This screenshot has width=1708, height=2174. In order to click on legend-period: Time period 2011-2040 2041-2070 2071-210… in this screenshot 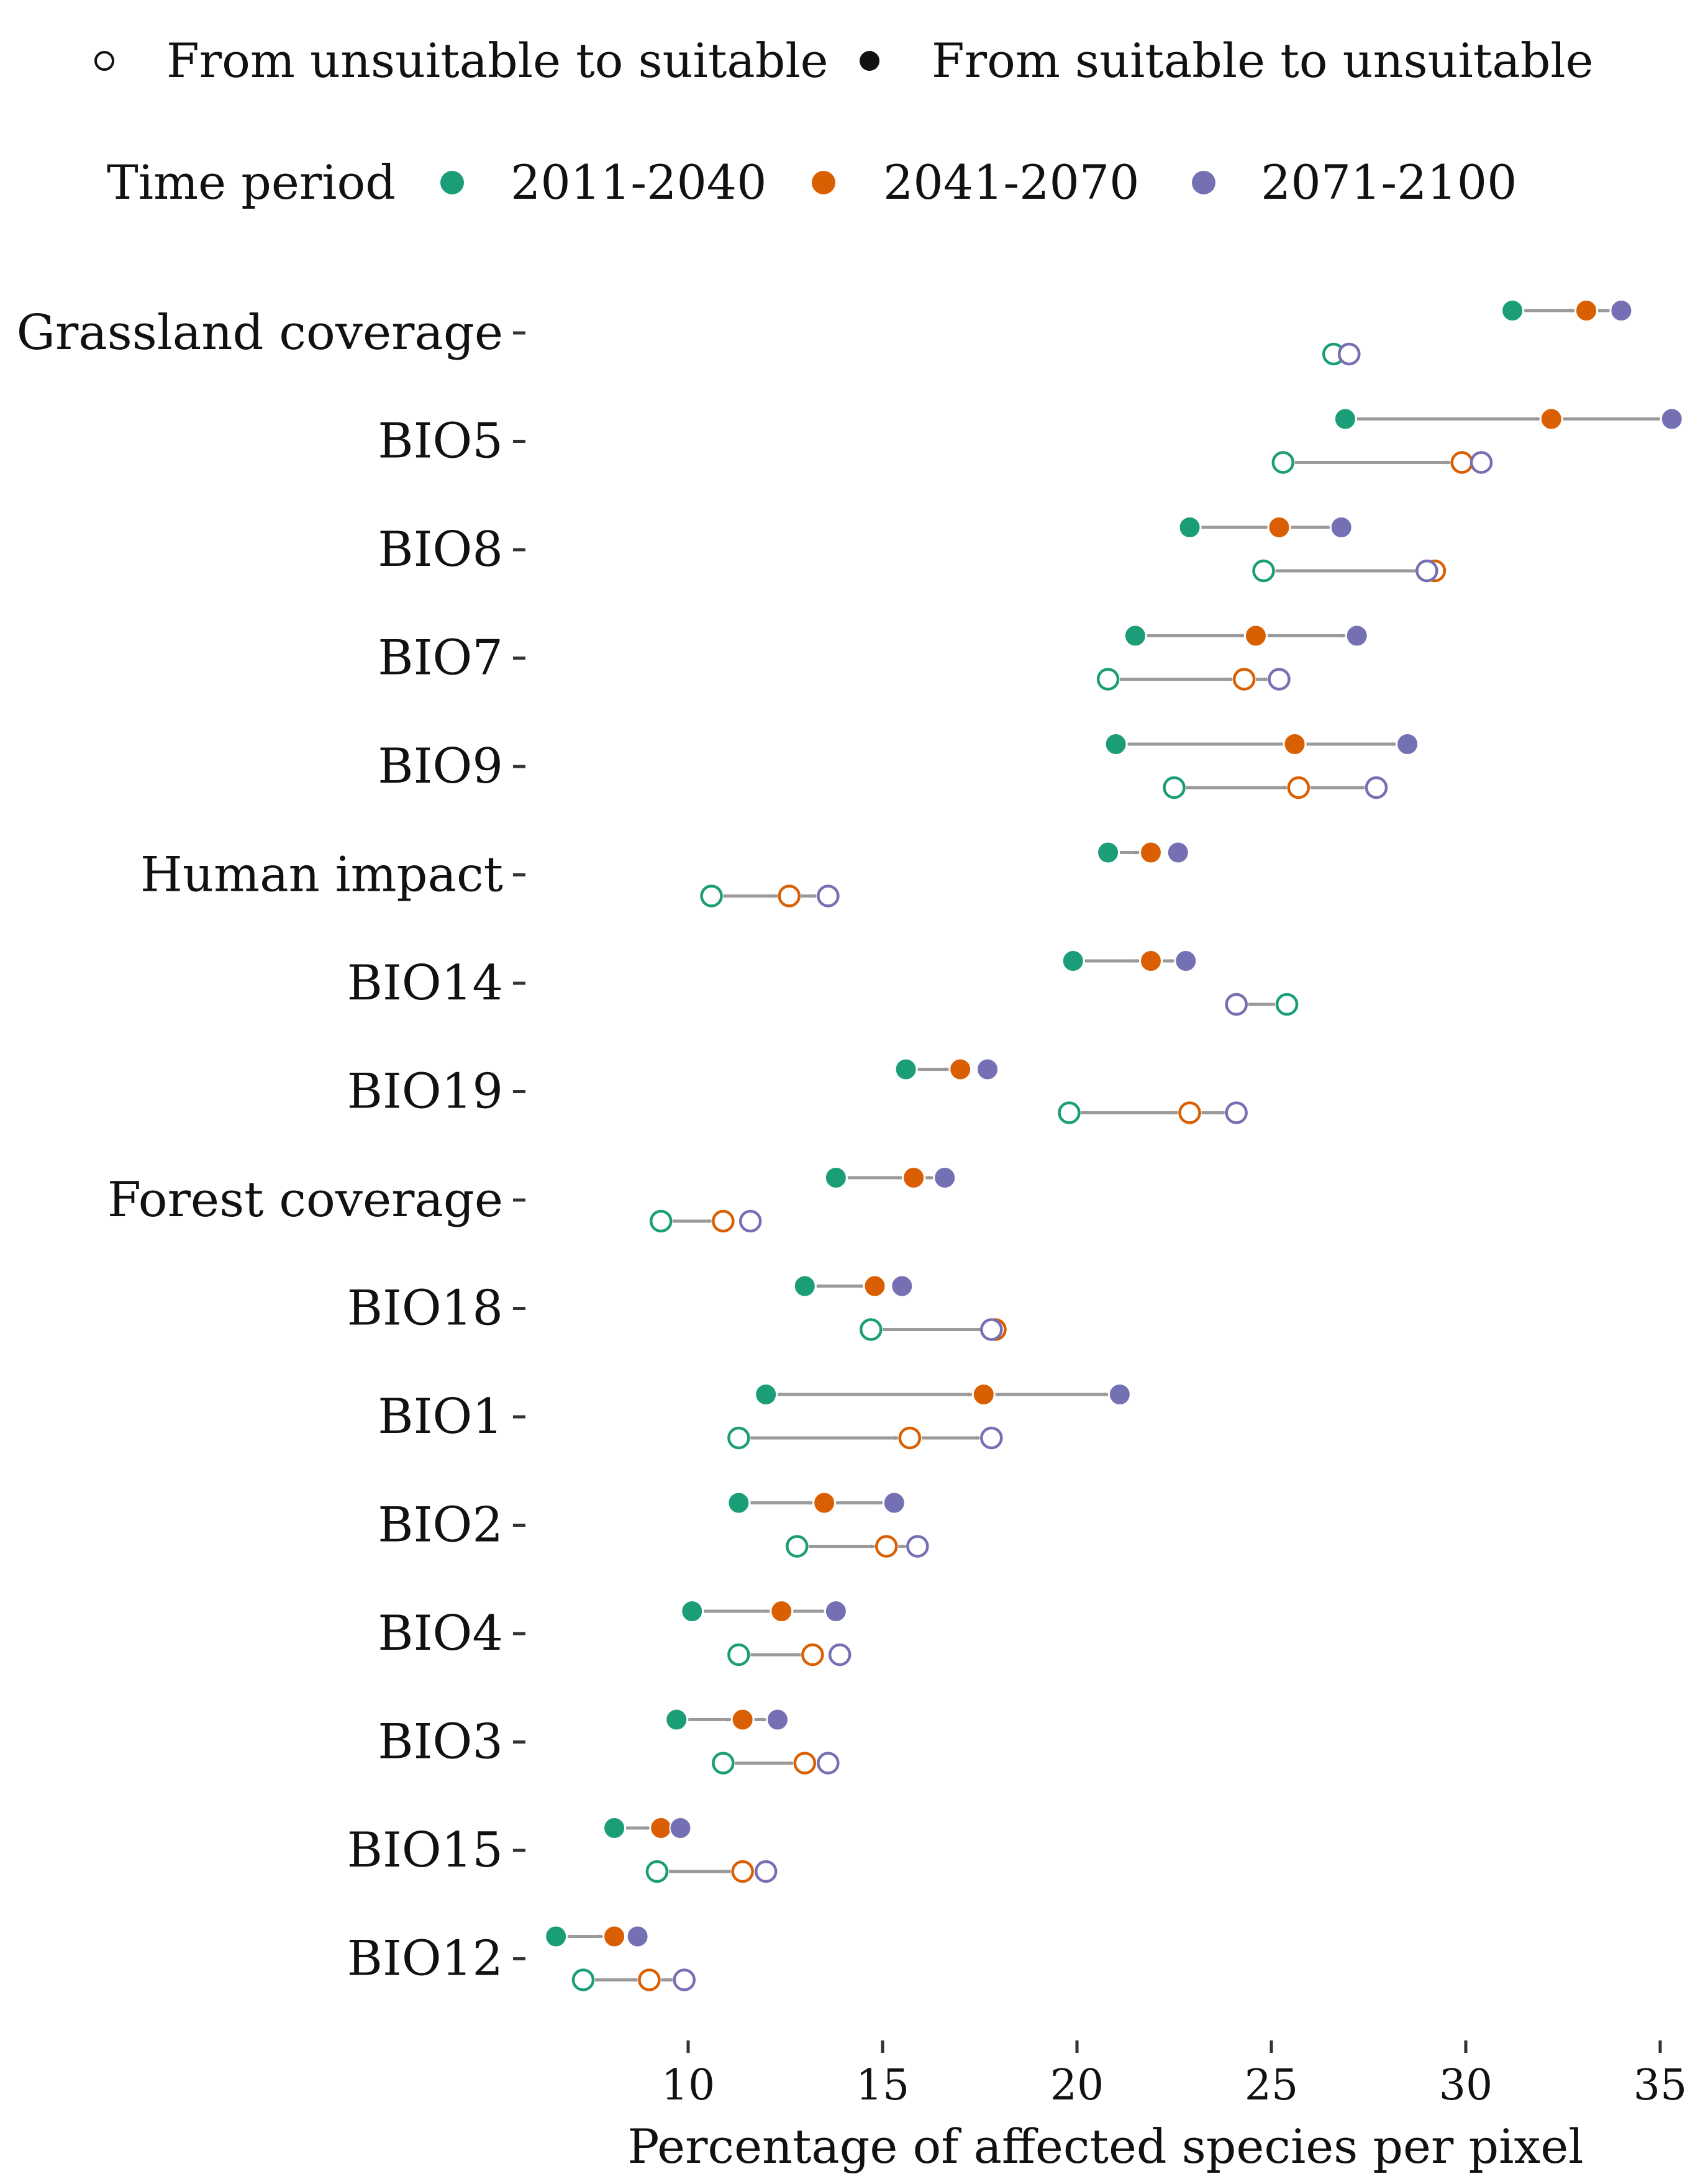, I will do `click(812, 182)`.